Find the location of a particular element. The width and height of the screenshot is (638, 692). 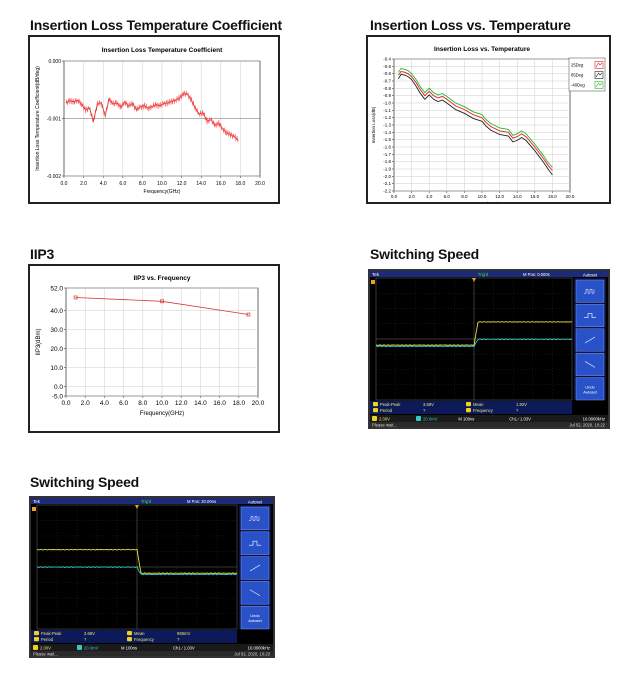

y-tick-label: -5.0 is located at coordinates (58, 397).